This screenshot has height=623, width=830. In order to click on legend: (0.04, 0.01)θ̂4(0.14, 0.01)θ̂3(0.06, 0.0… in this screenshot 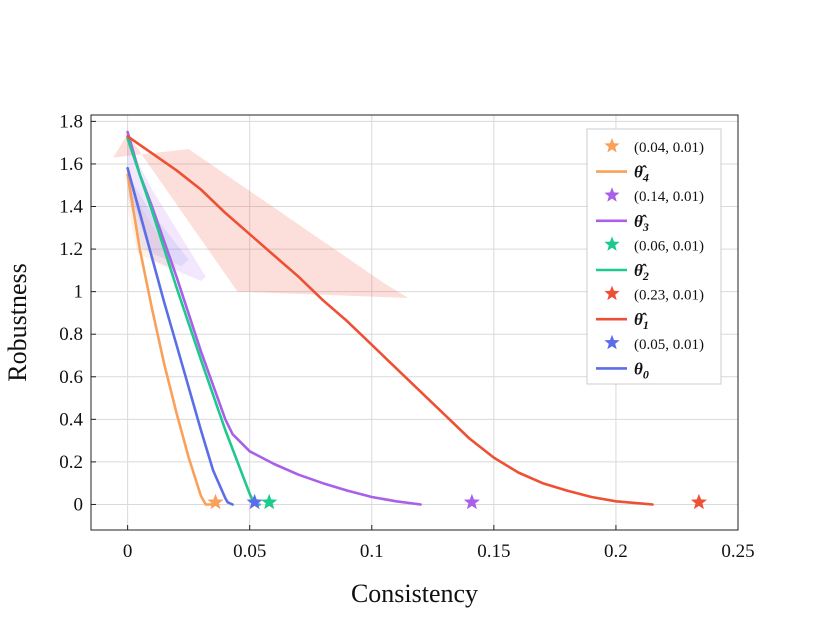, I will do `click(654, 256)`.